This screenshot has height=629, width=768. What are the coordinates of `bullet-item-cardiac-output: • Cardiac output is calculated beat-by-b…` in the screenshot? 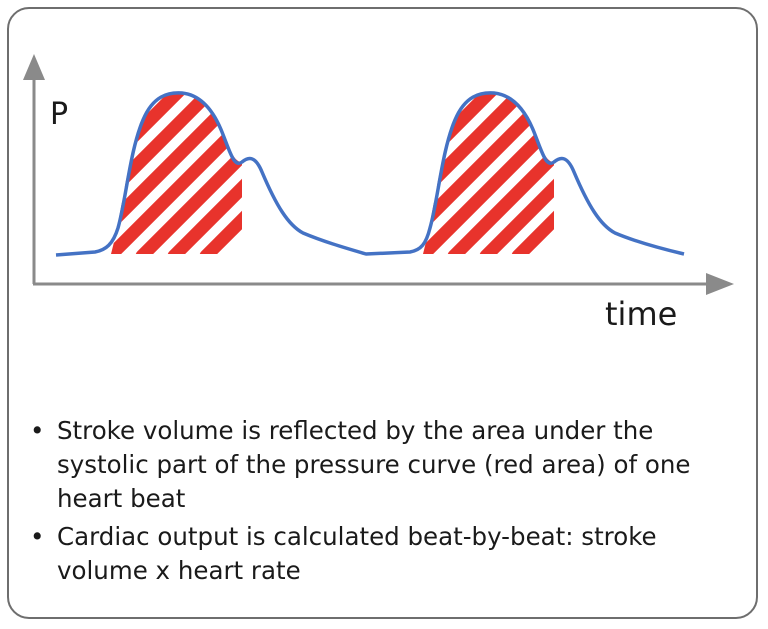 It's located at (380, 554).